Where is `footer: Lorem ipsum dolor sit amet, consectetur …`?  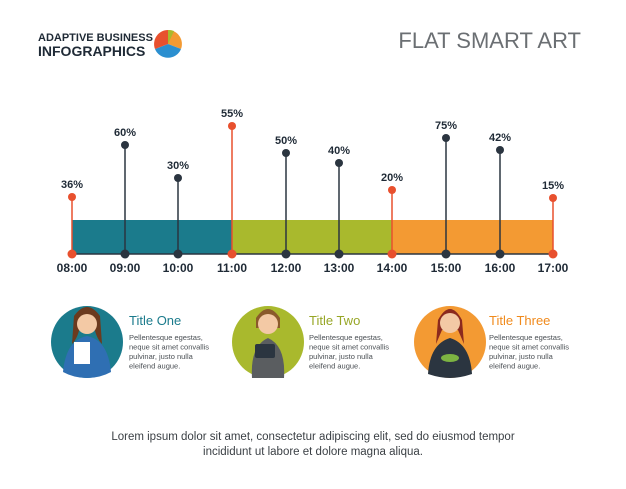
footer: Lorem ipsum dolor sit amet, consectetur … is located at coordinates (313, 444).